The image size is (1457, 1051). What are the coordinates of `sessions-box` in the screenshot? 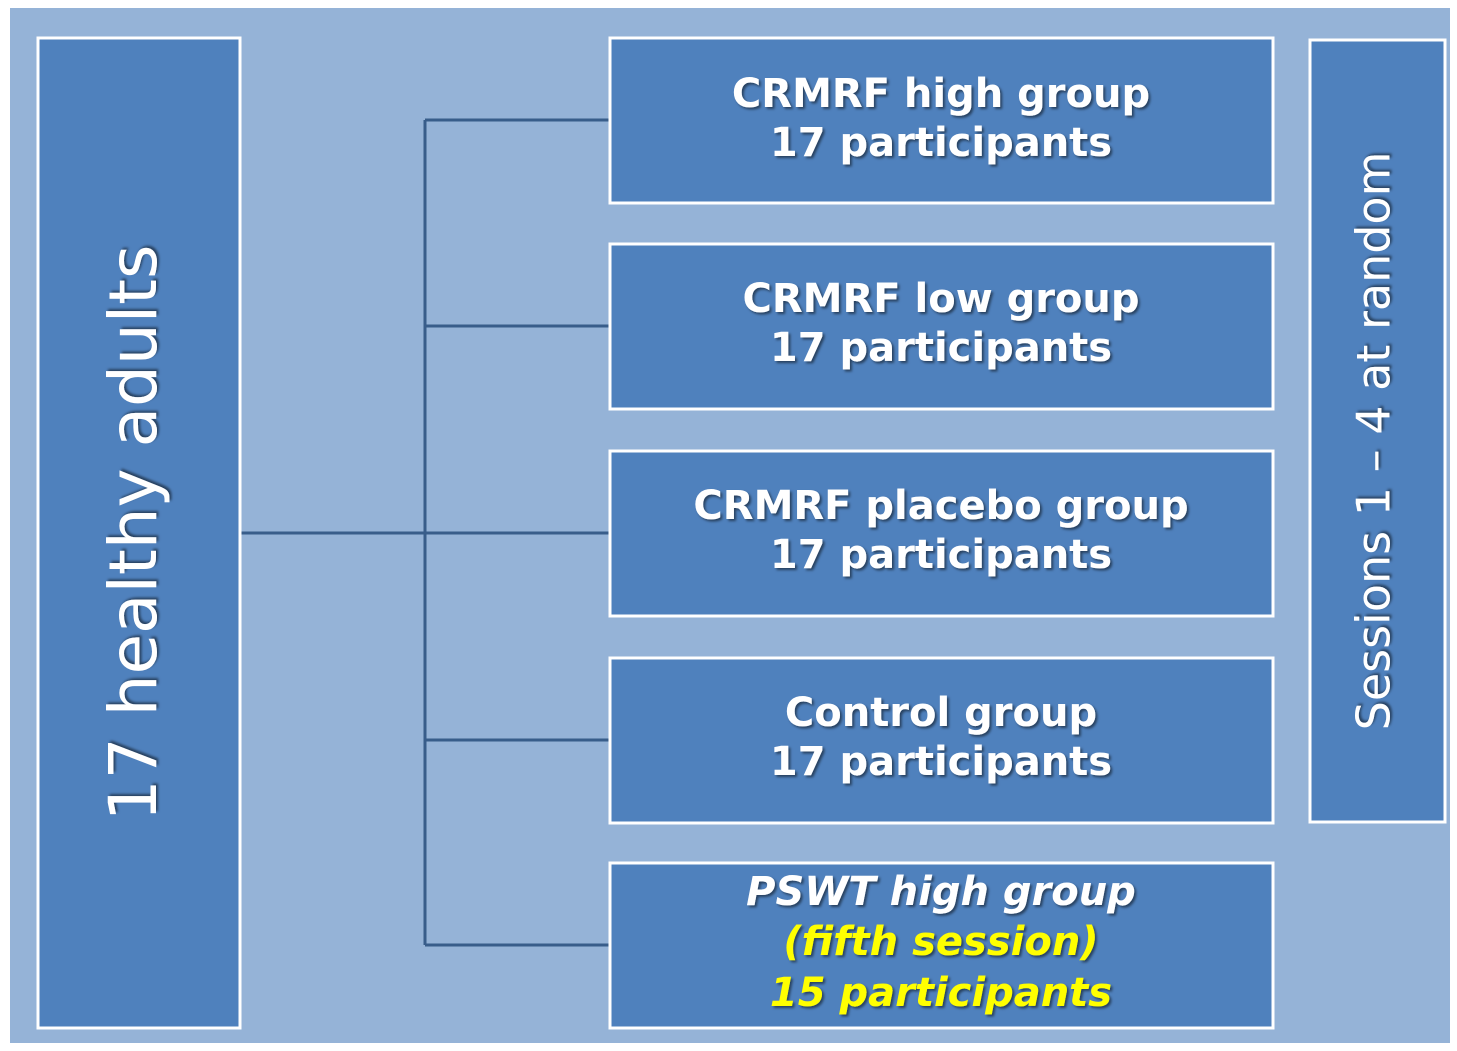 It's located at (1377, 431).